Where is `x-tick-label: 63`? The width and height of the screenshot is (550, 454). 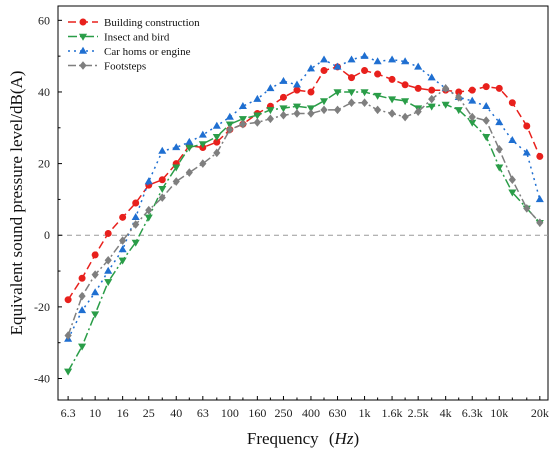 x-tick-label: 63 is located at coordinates (203, 413).